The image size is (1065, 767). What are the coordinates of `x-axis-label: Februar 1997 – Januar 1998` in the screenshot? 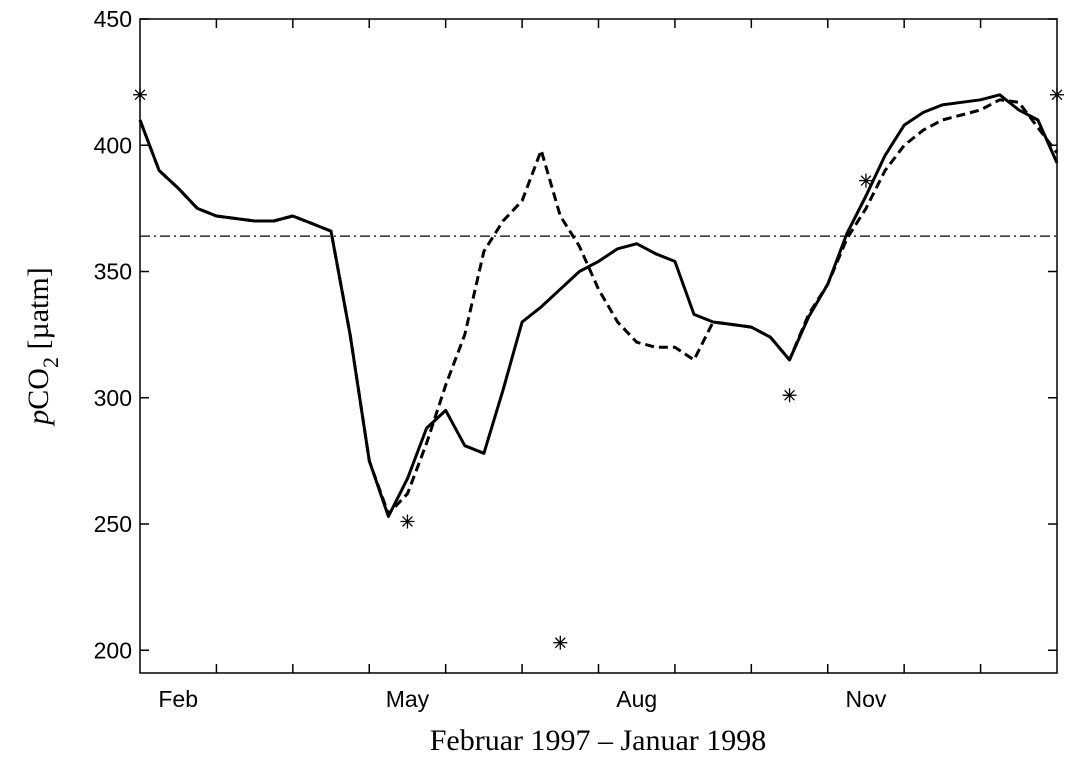 It's located at (598, 740).